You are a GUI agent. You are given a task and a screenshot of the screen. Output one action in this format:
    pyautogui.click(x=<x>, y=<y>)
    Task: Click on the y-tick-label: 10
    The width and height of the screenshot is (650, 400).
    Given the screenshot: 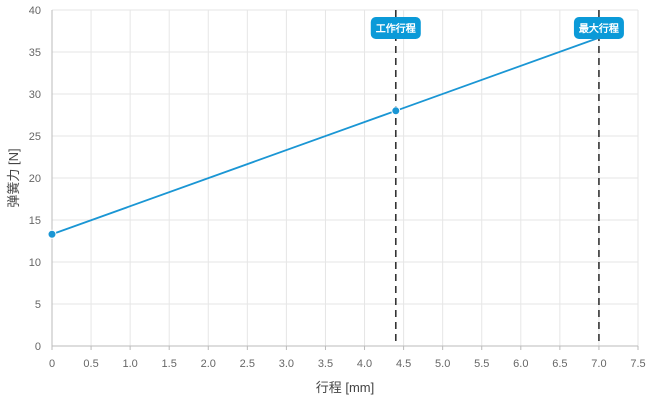 What is the action you would take?
    pyautogui.click(x=35, y=263)
    